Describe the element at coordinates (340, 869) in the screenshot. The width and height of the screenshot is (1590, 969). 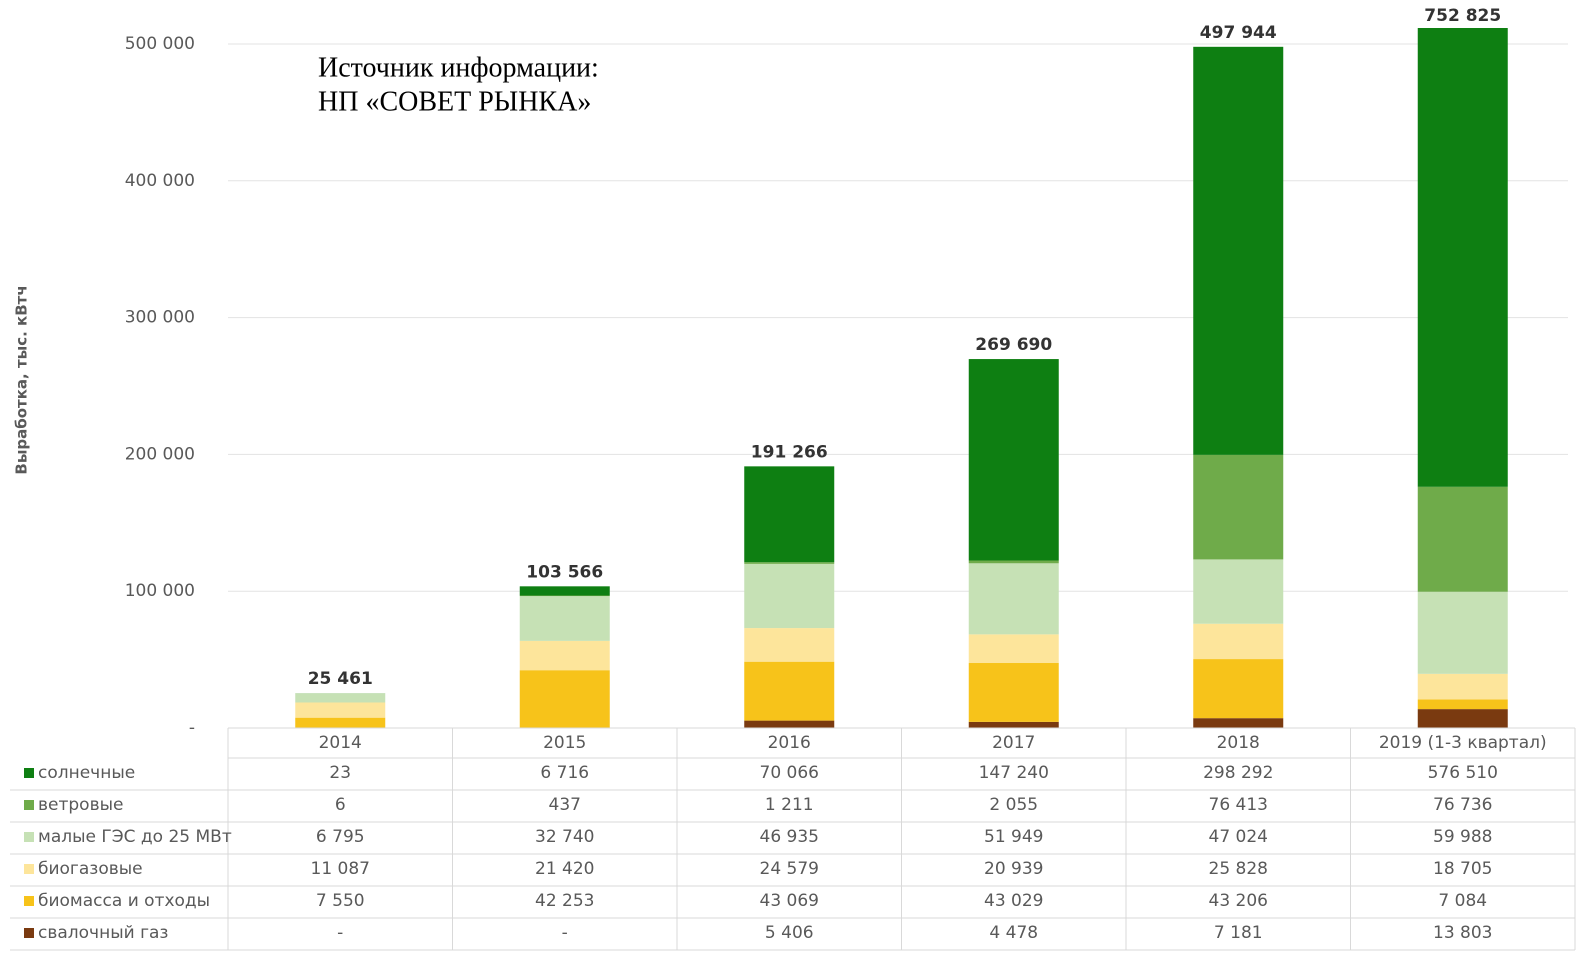
I see `table-cell: 11 087` at that location.